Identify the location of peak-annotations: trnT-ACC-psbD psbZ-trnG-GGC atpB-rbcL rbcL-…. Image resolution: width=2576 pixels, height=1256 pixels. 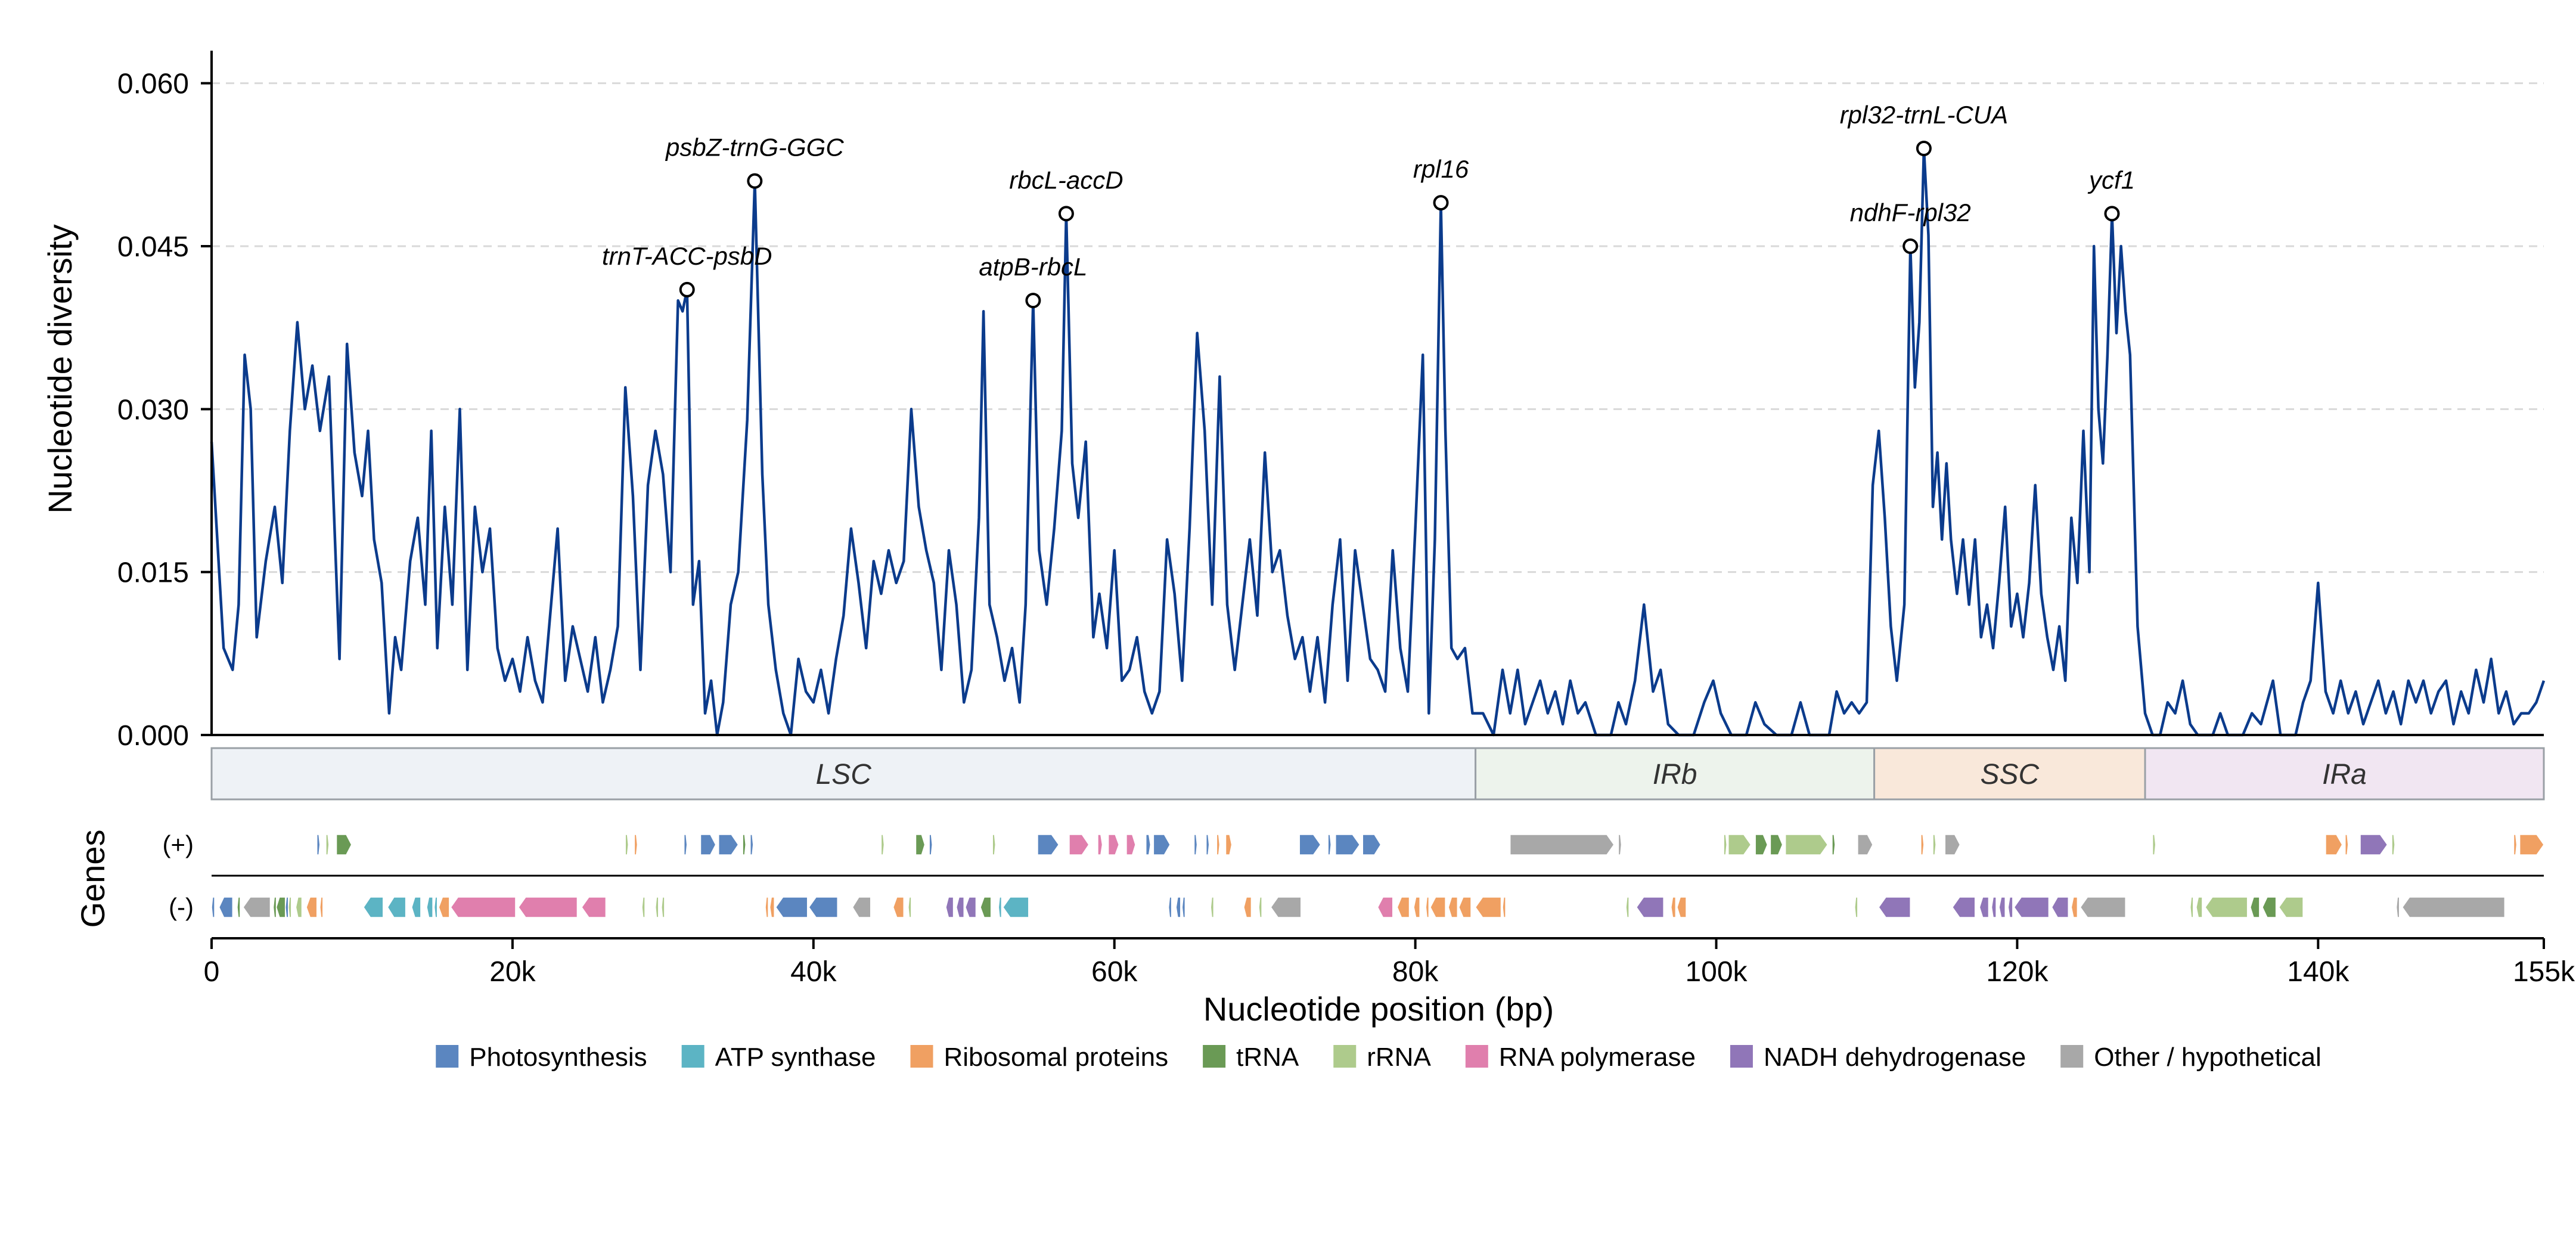
(1369, 205).